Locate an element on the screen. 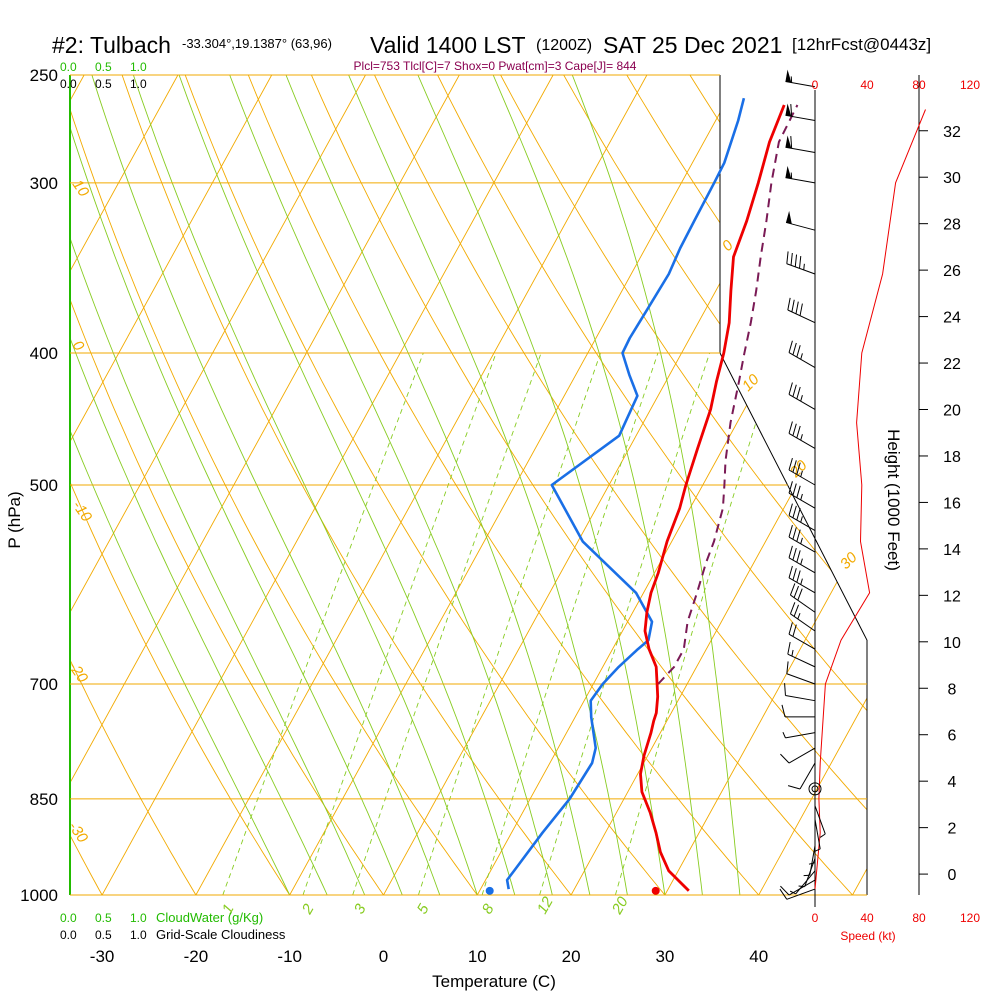 The width and height of the screenshot is (1000, 1000). mixing-ratio-line is located at coordinates (570, 623).